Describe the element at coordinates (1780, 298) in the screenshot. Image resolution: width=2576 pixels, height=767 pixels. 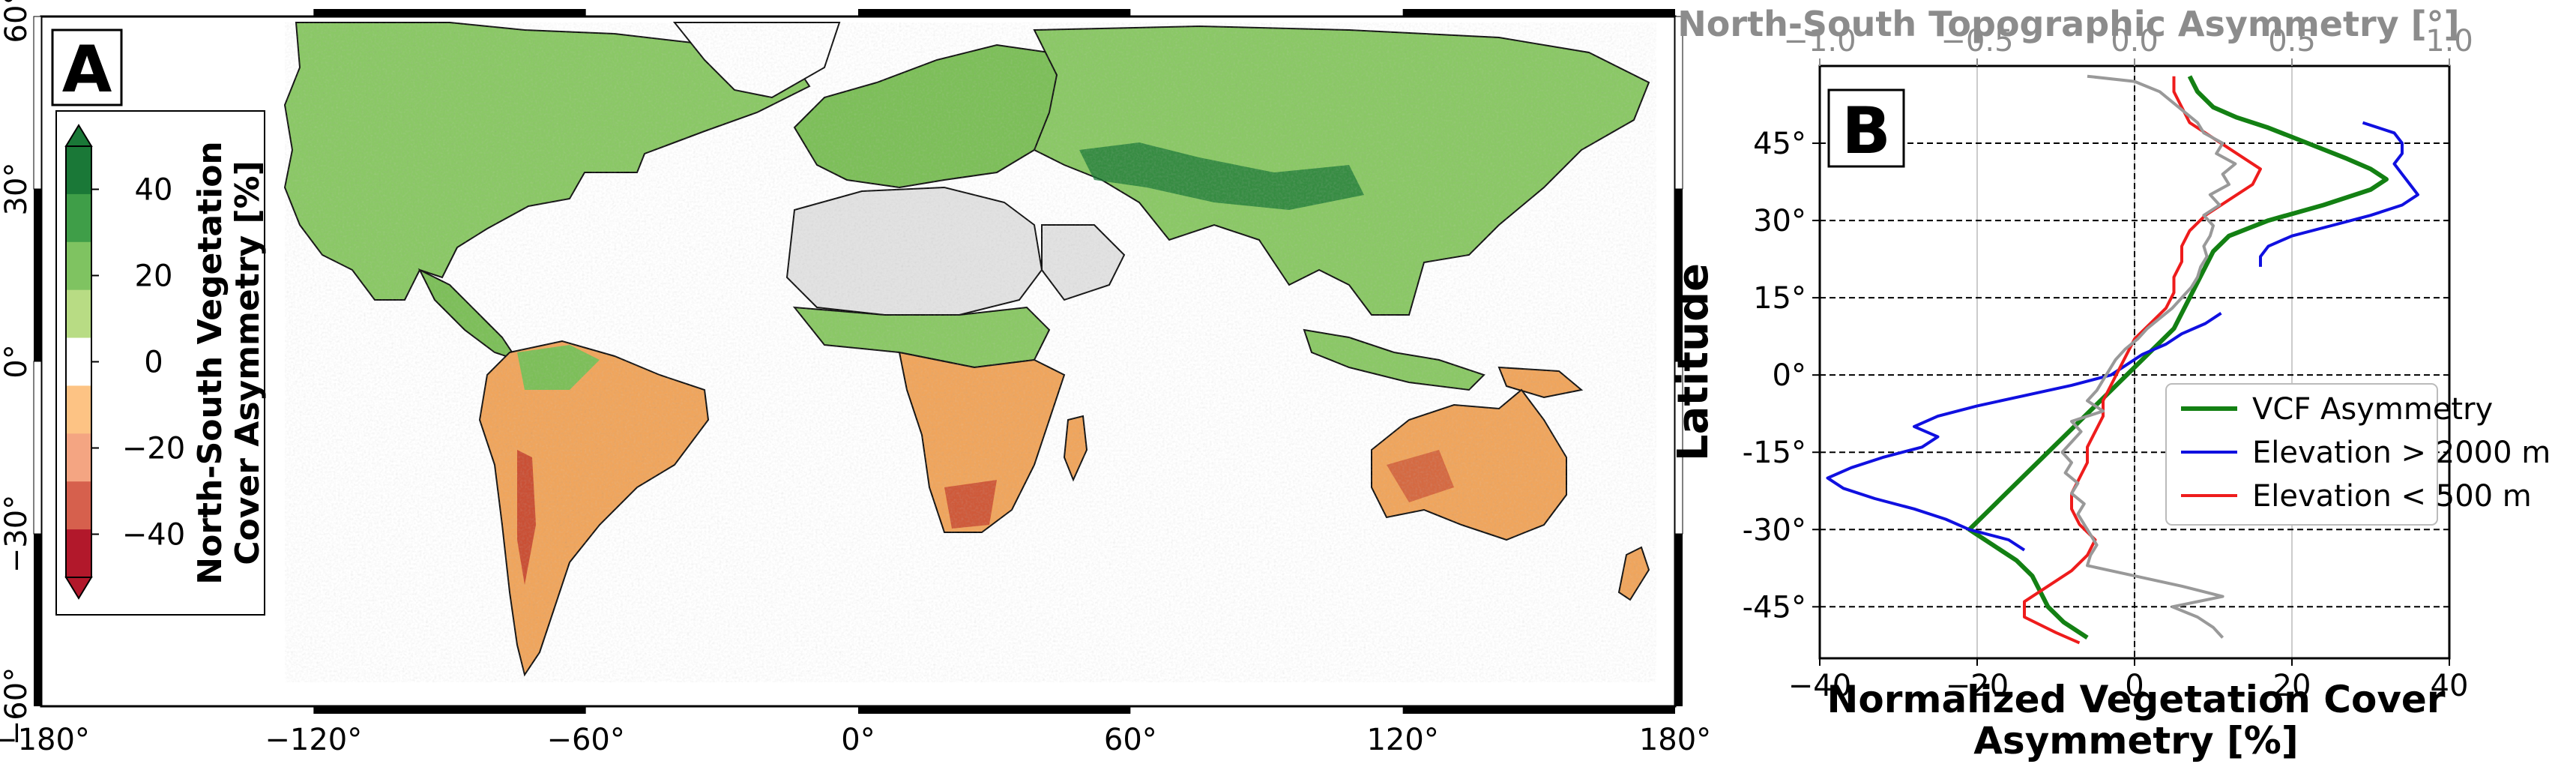
I see `y-tick-label: 15°` at that location.